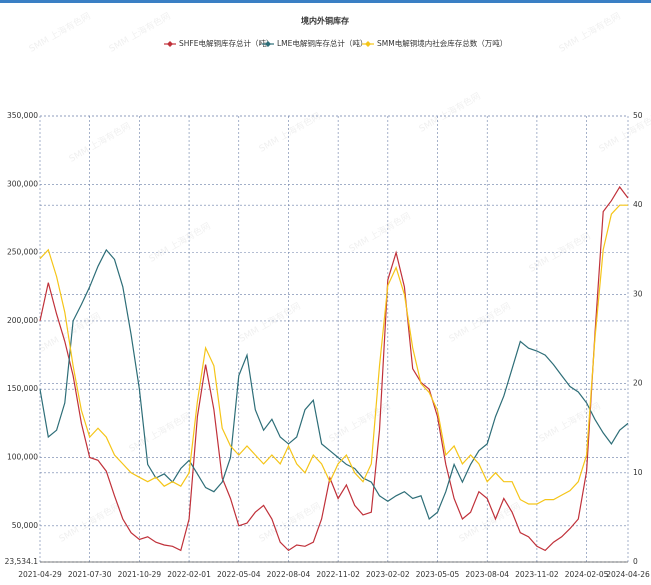 The image size is (651, 585). What do you see at coordinates (638, 472) in the screenshot?
I see `y2-tick-label: 10` at bounding box center [638, 472].